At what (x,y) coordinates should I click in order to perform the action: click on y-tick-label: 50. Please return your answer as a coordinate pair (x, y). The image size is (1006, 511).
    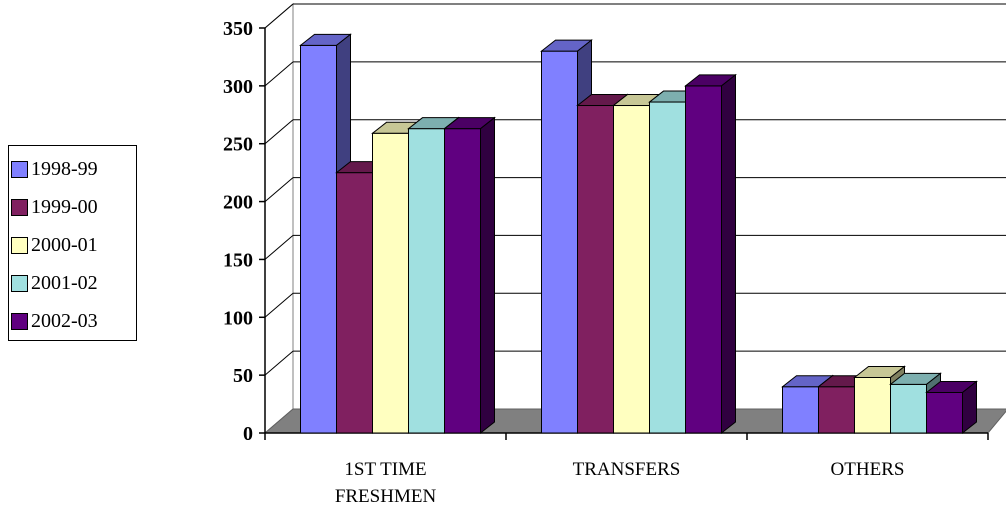
    Looking at the image, I should click on (243, 376).